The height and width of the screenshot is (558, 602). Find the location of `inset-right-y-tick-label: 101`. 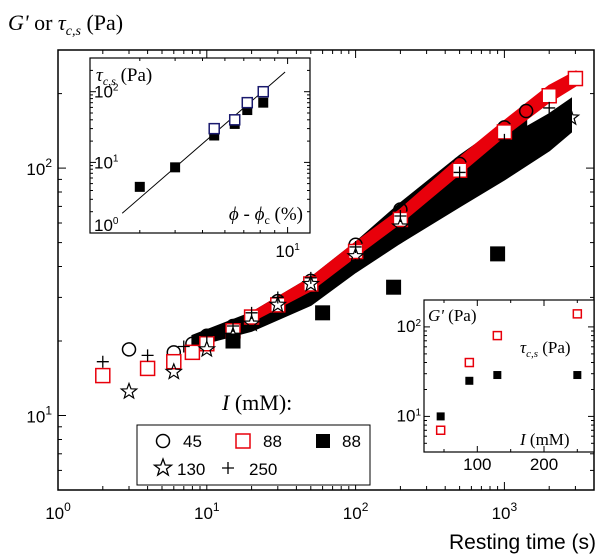

inset-right-y-tick-label: 101 is located at coordinates (409, 415).